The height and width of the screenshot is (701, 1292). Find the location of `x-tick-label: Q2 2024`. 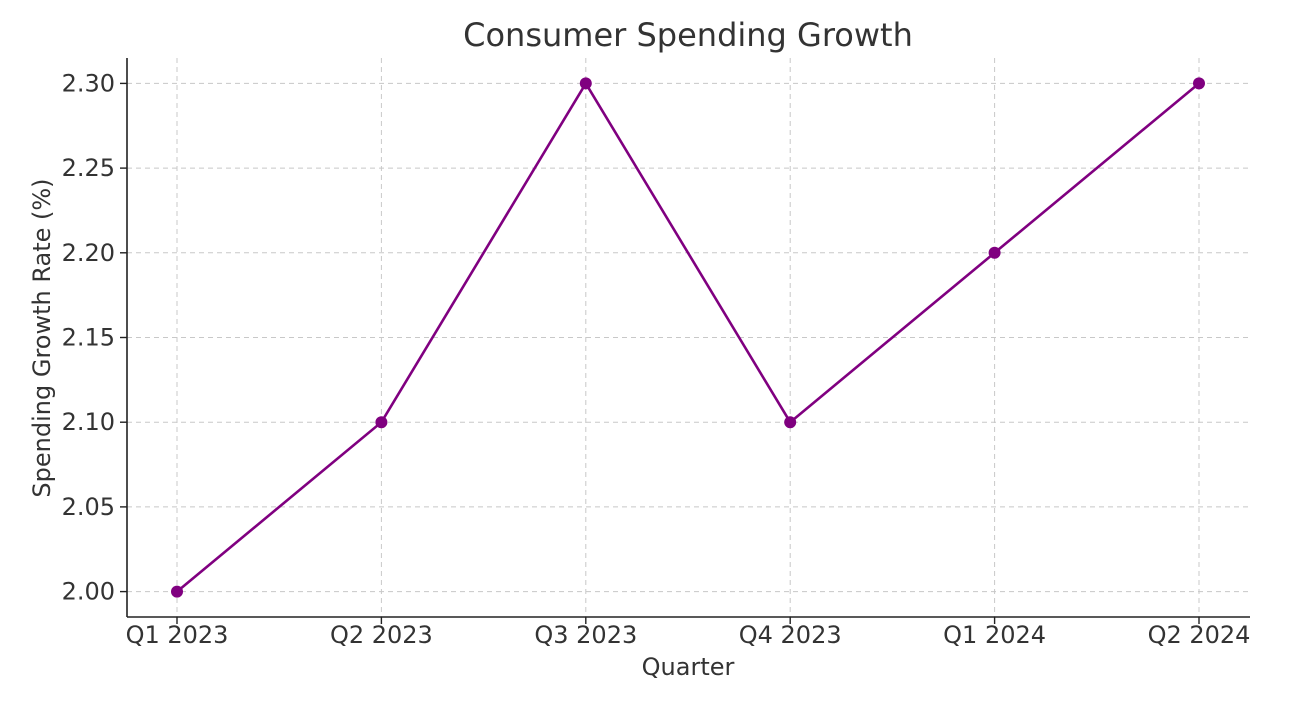

x-tick-label: Q2 2024 is located at coordinates (1199, 635).